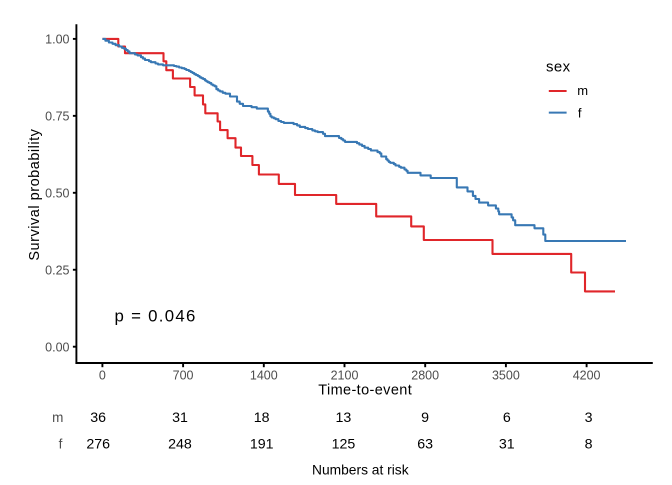  What do you see at coordinates (57, 347) in the screenshot?
I see `svg-text: 0.00` at bounding box center [57, 347].